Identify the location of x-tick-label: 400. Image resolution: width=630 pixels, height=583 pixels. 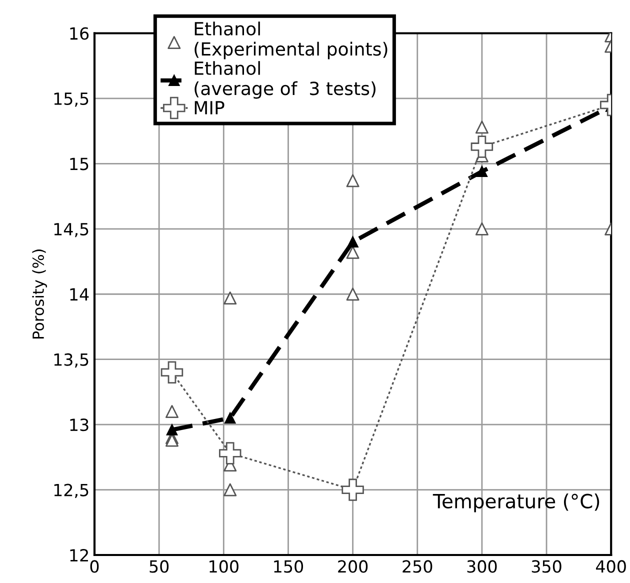
(611, 566).